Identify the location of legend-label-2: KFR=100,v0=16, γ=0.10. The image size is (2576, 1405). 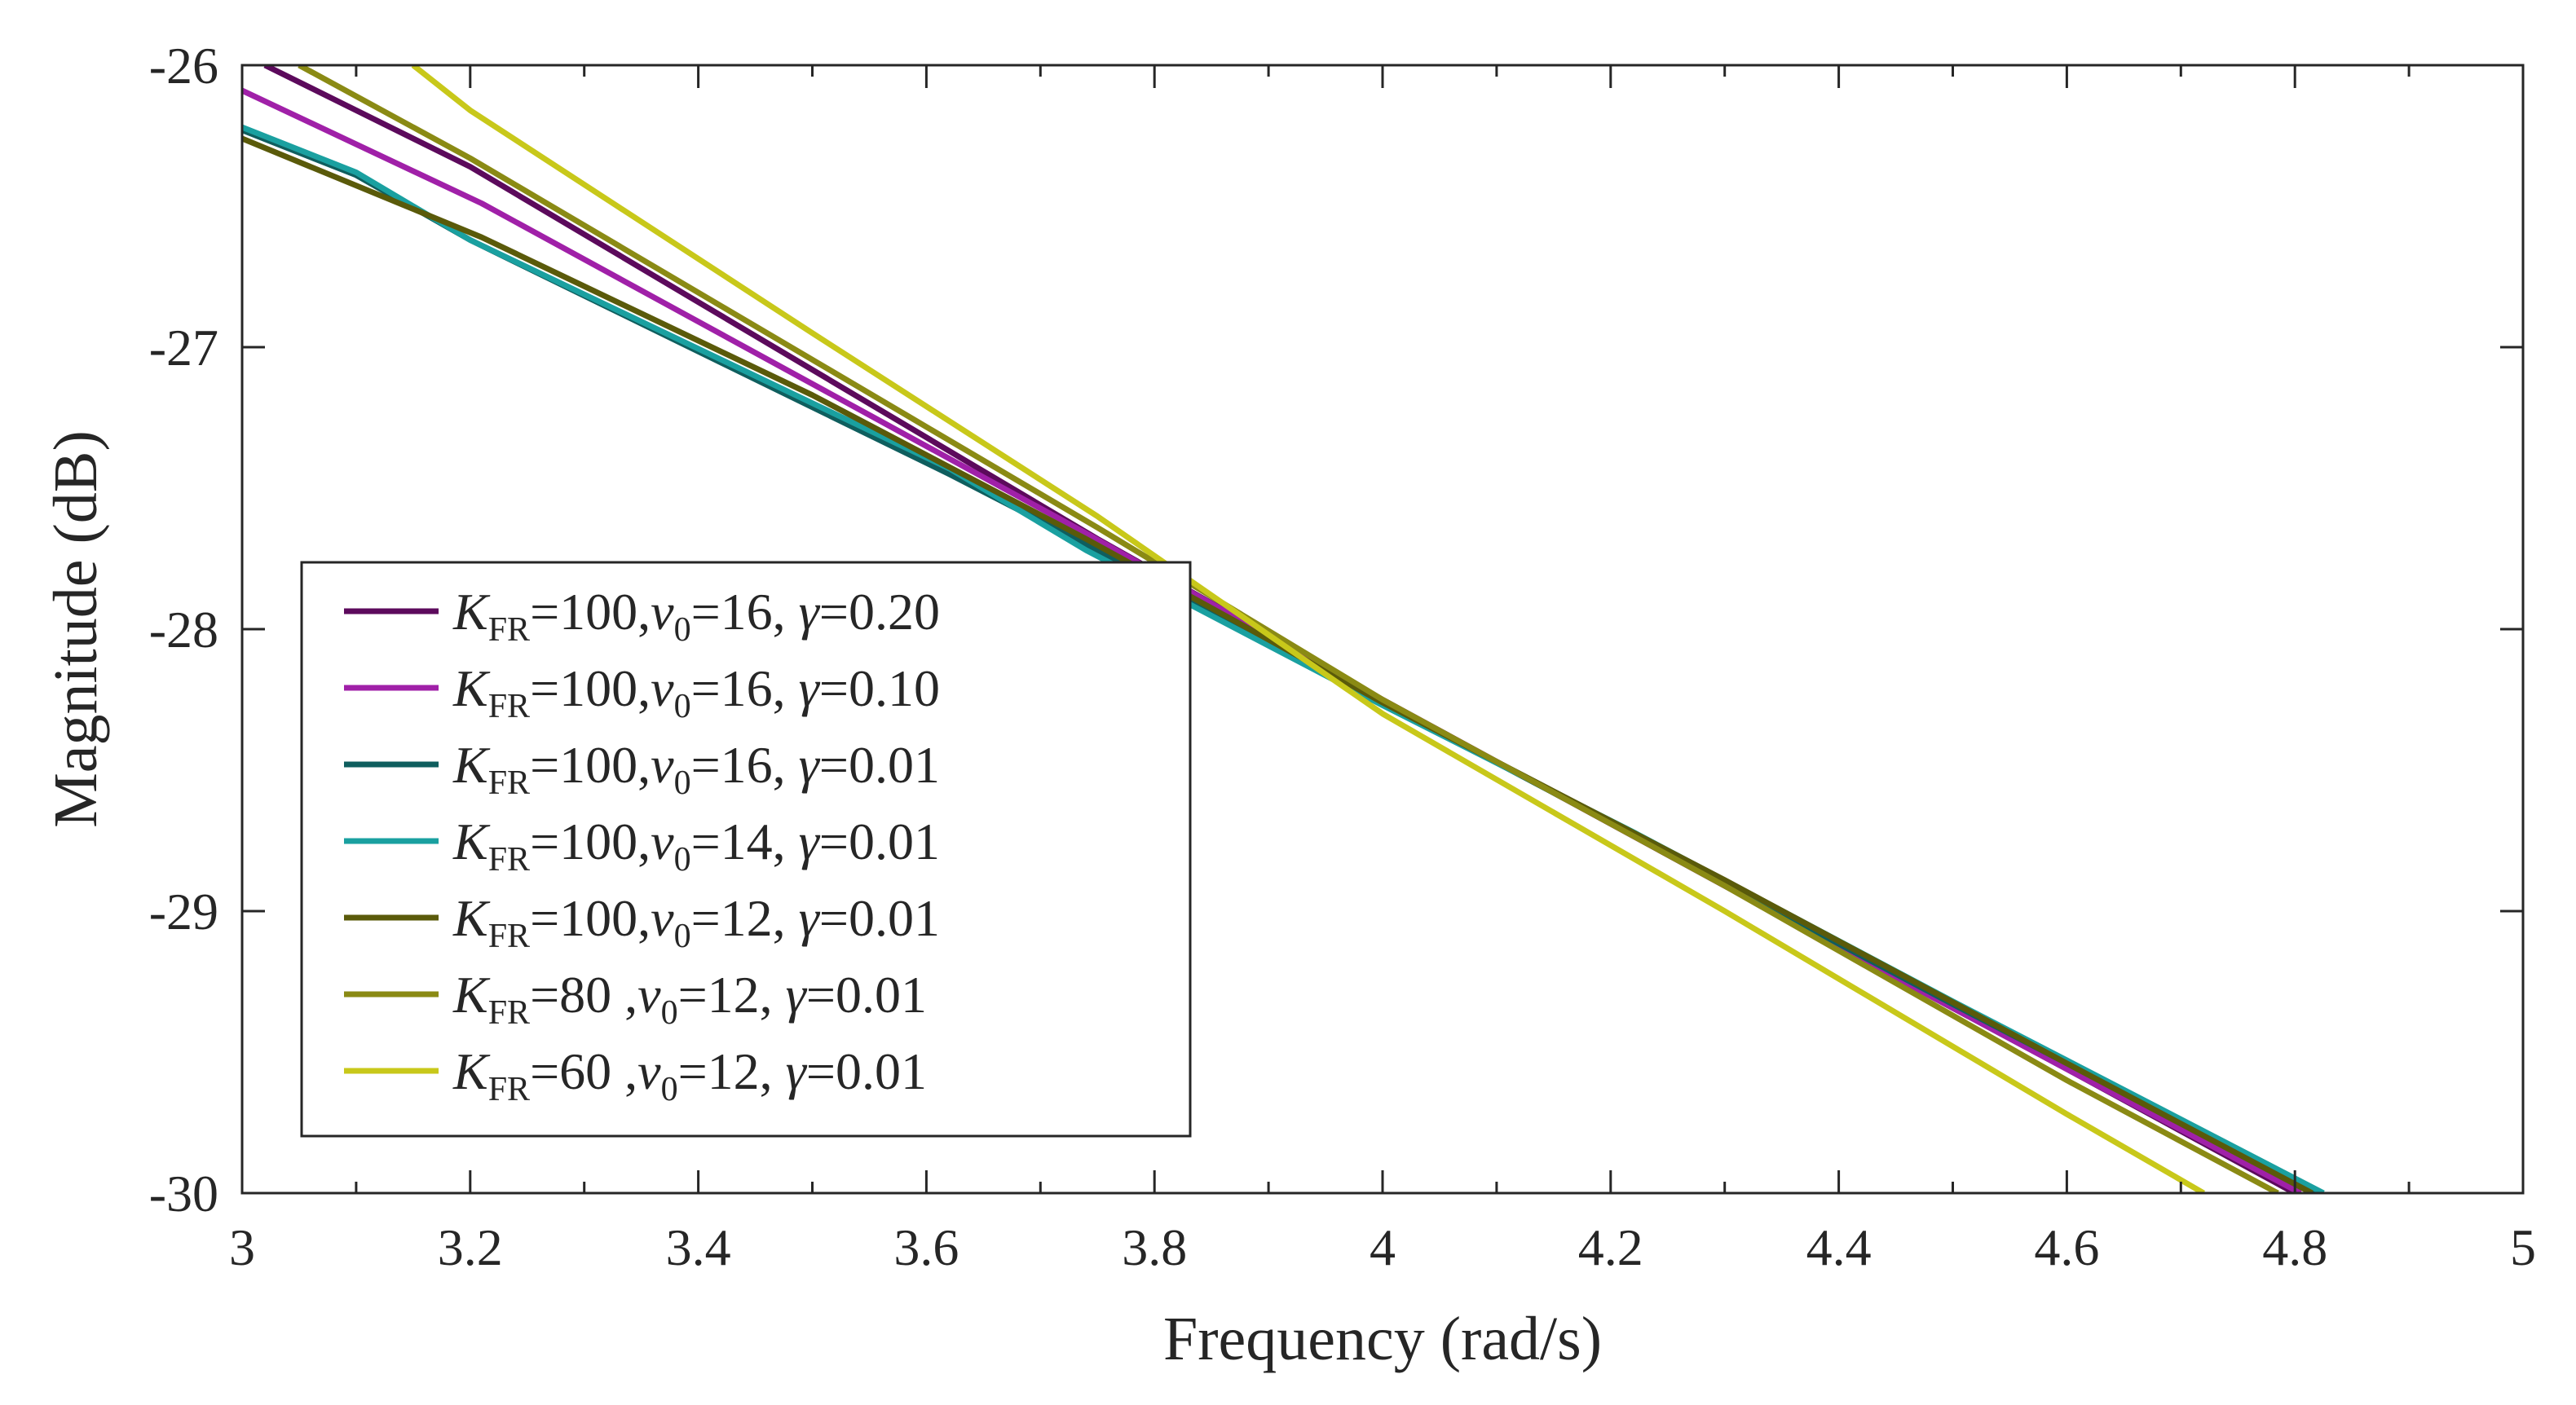
(696, 692).